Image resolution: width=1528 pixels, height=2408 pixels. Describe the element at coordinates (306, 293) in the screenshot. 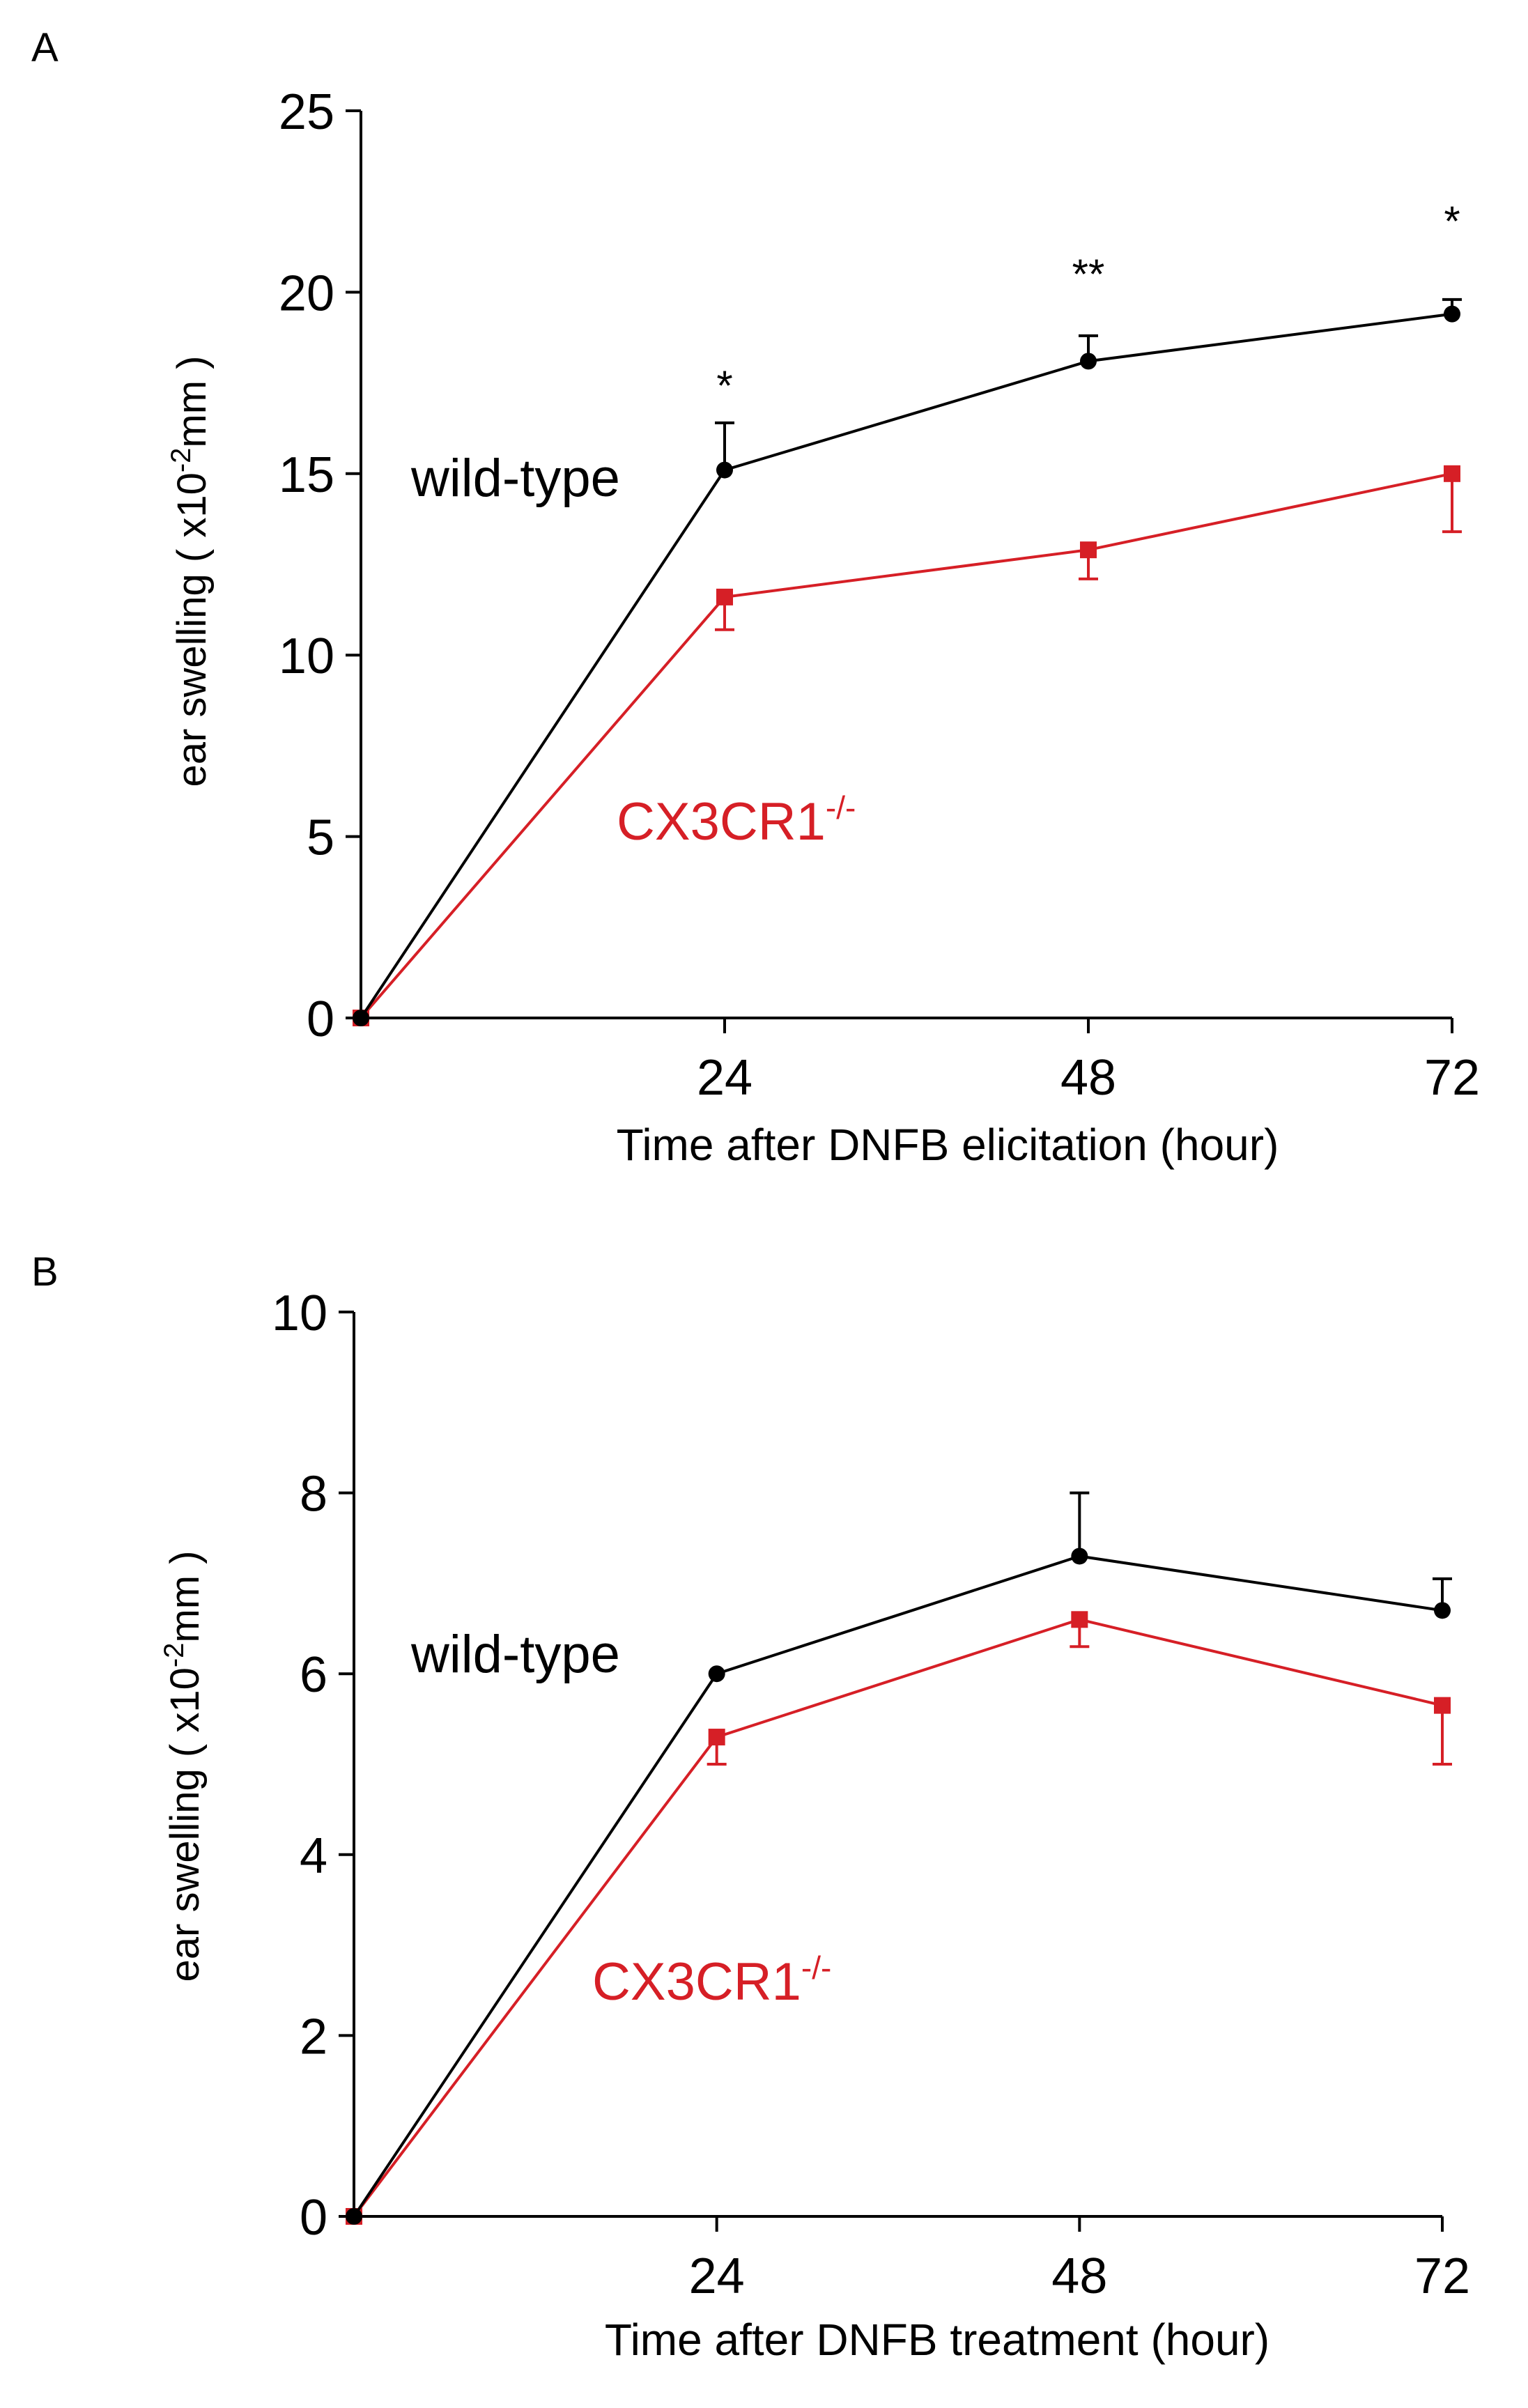

I see `y-tick-label: 20` at that location.